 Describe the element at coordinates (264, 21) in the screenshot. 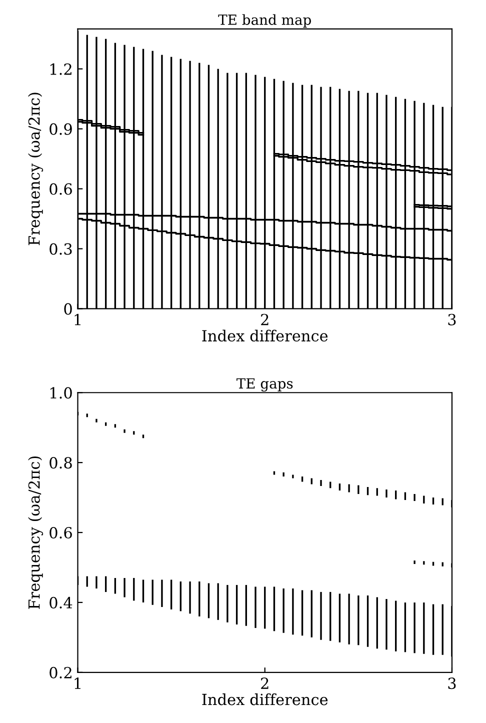

I see `chart-title: TE band map` at that location.